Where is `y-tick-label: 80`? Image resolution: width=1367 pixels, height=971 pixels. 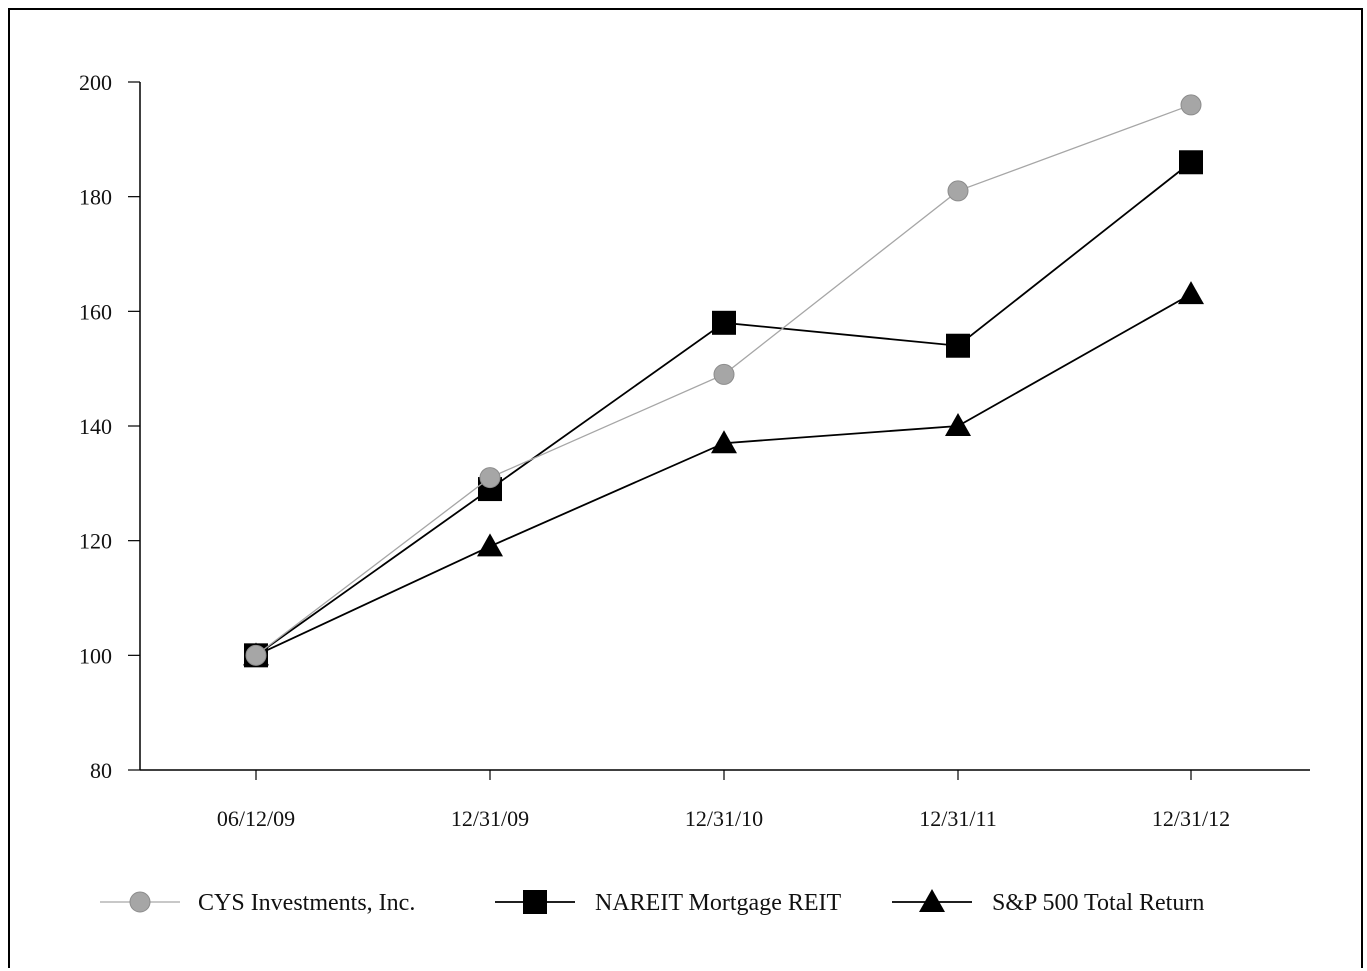 y-tick-label: 80 is located at coordinates (101, 770).